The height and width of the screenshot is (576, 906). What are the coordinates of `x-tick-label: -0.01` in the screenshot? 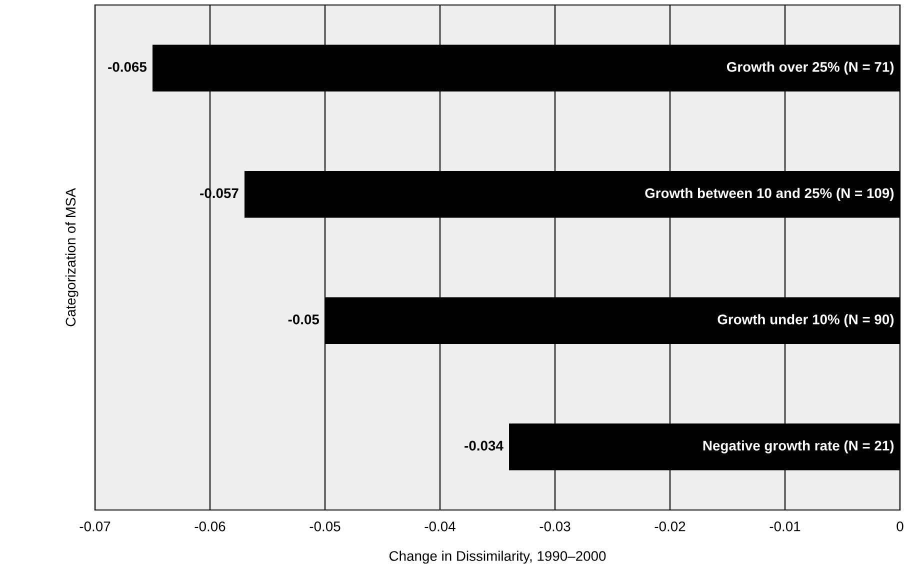 It's located at (785, 526).